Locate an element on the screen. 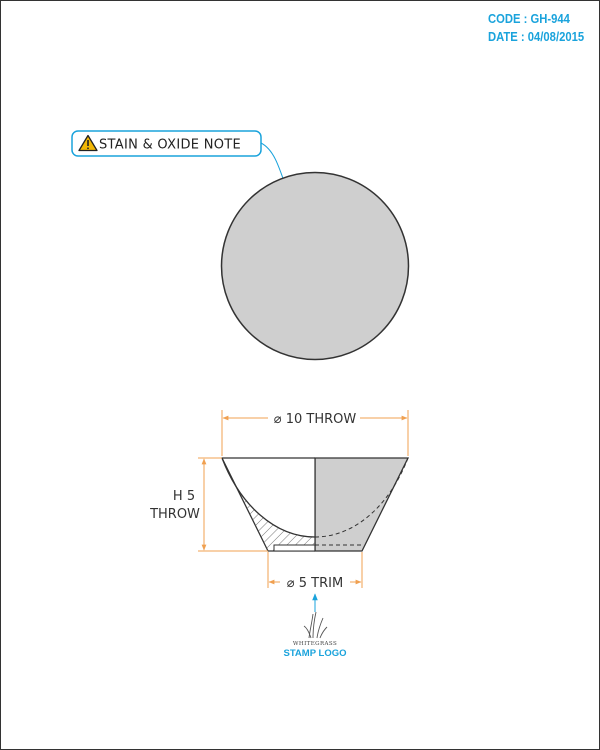 This screenshot has width=600, height=750. bowl-right-half is located at coordinates (362, 504).